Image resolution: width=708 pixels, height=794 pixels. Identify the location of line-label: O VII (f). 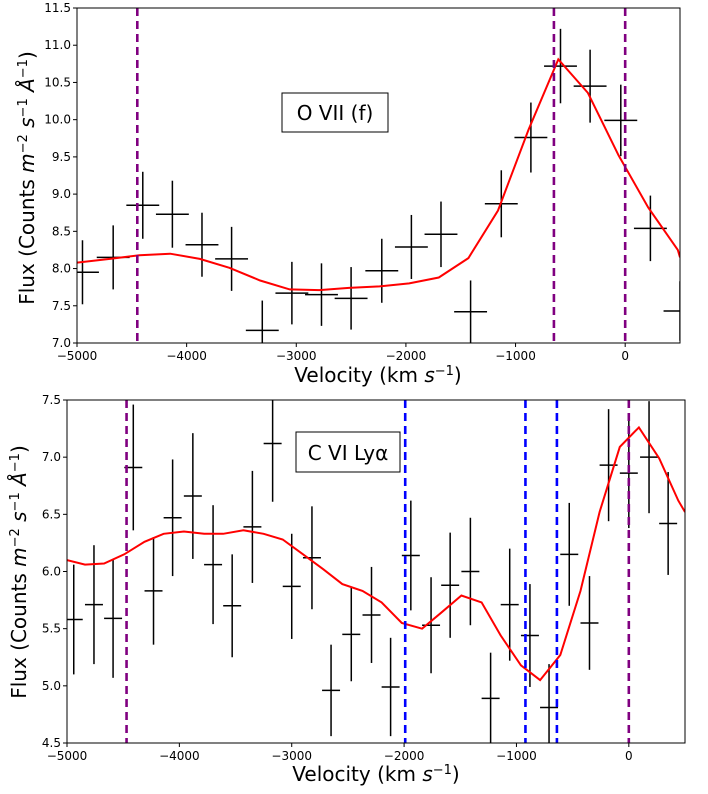
(335, 113).